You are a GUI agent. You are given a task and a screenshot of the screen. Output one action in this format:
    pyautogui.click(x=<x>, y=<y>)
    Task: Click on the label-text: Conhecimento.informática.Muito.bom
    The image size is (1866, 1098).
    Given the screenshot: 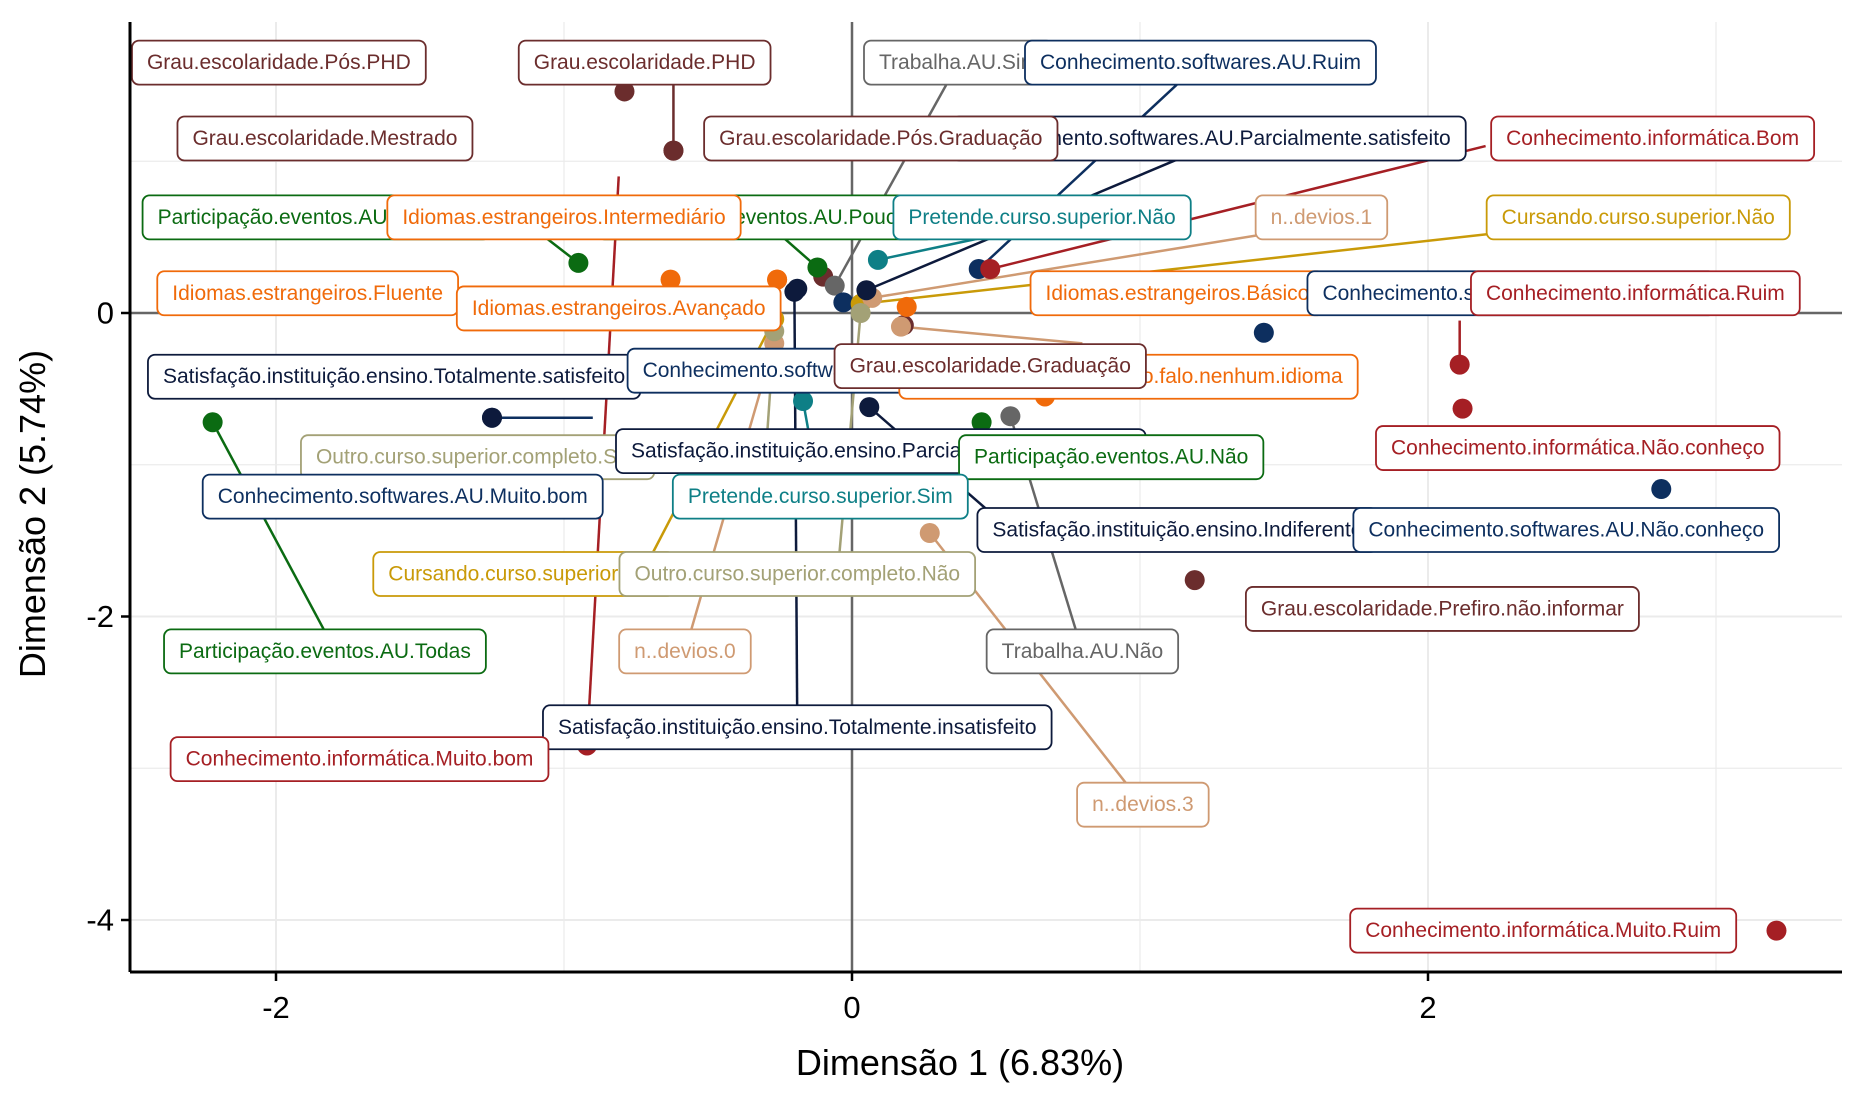 What is the action you would take?
    pyautogui.click(x=360, y=759)
    